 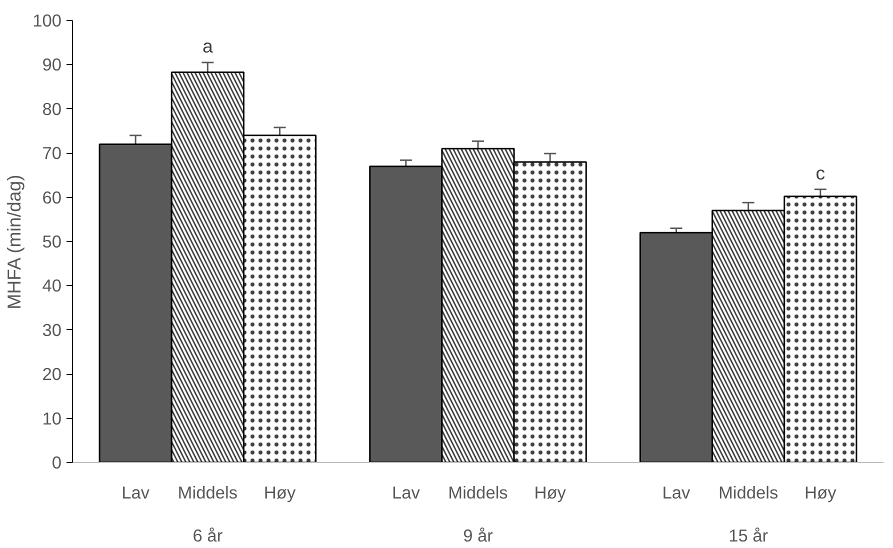 What do you see at coordinates (52, 108) in the screenshot?
I see `y-tick-label: 80` at bounding box center [52, 108].